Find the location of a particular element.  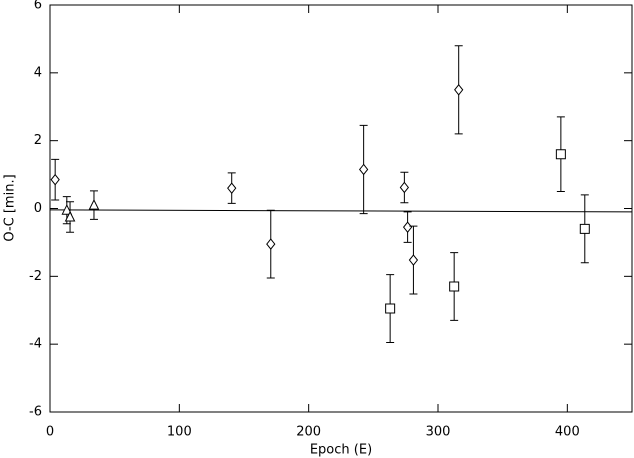

y-tick-label: 0 is located at coordinates (38, 208).